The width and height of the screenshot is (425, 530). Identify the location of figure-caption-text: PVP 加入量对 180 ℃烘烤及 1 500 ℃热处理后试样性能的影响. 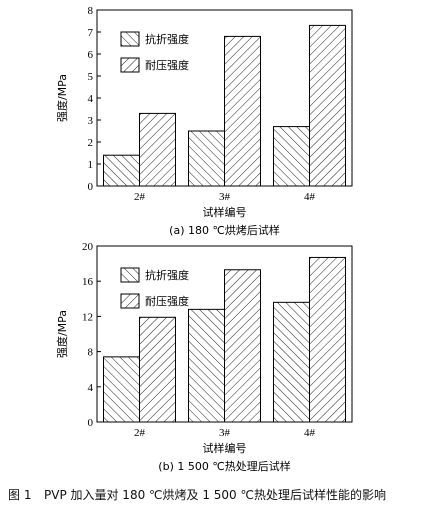
(215, 495).